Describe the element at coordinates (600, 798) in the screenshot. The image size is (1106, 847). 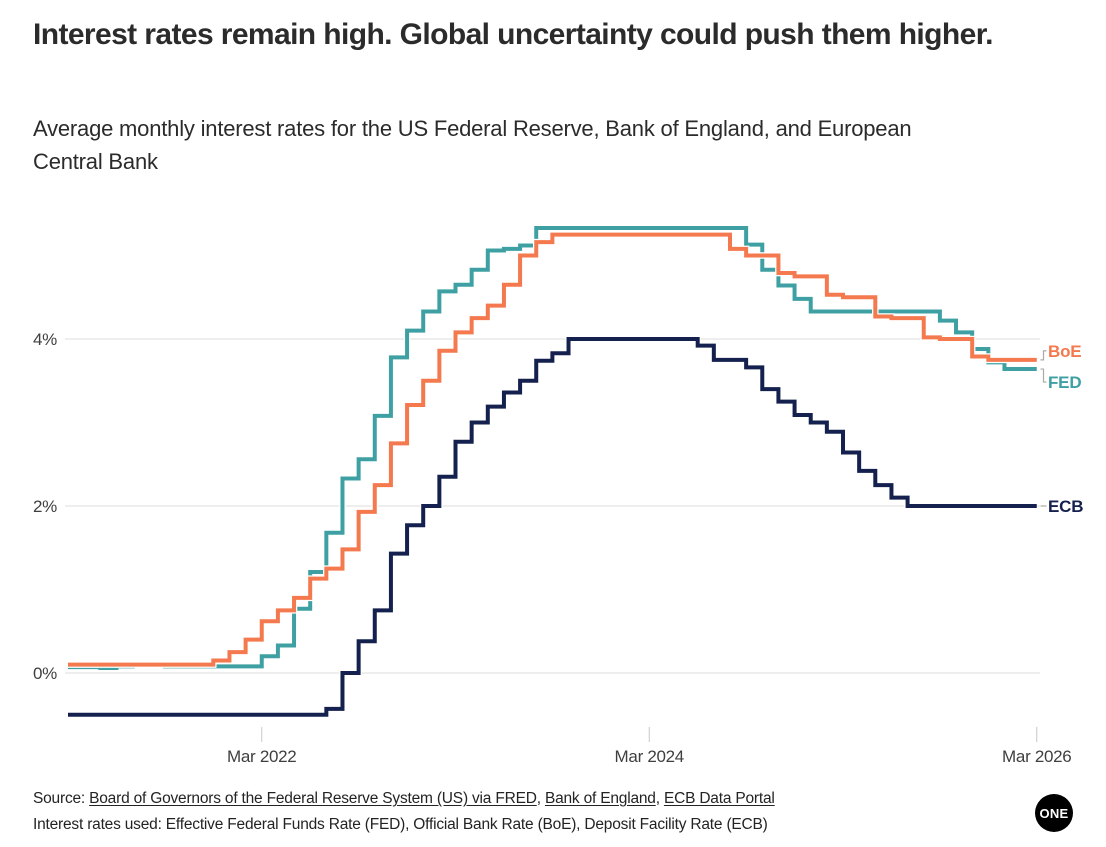
I see `source-link-boe: Bank of England` at that location.